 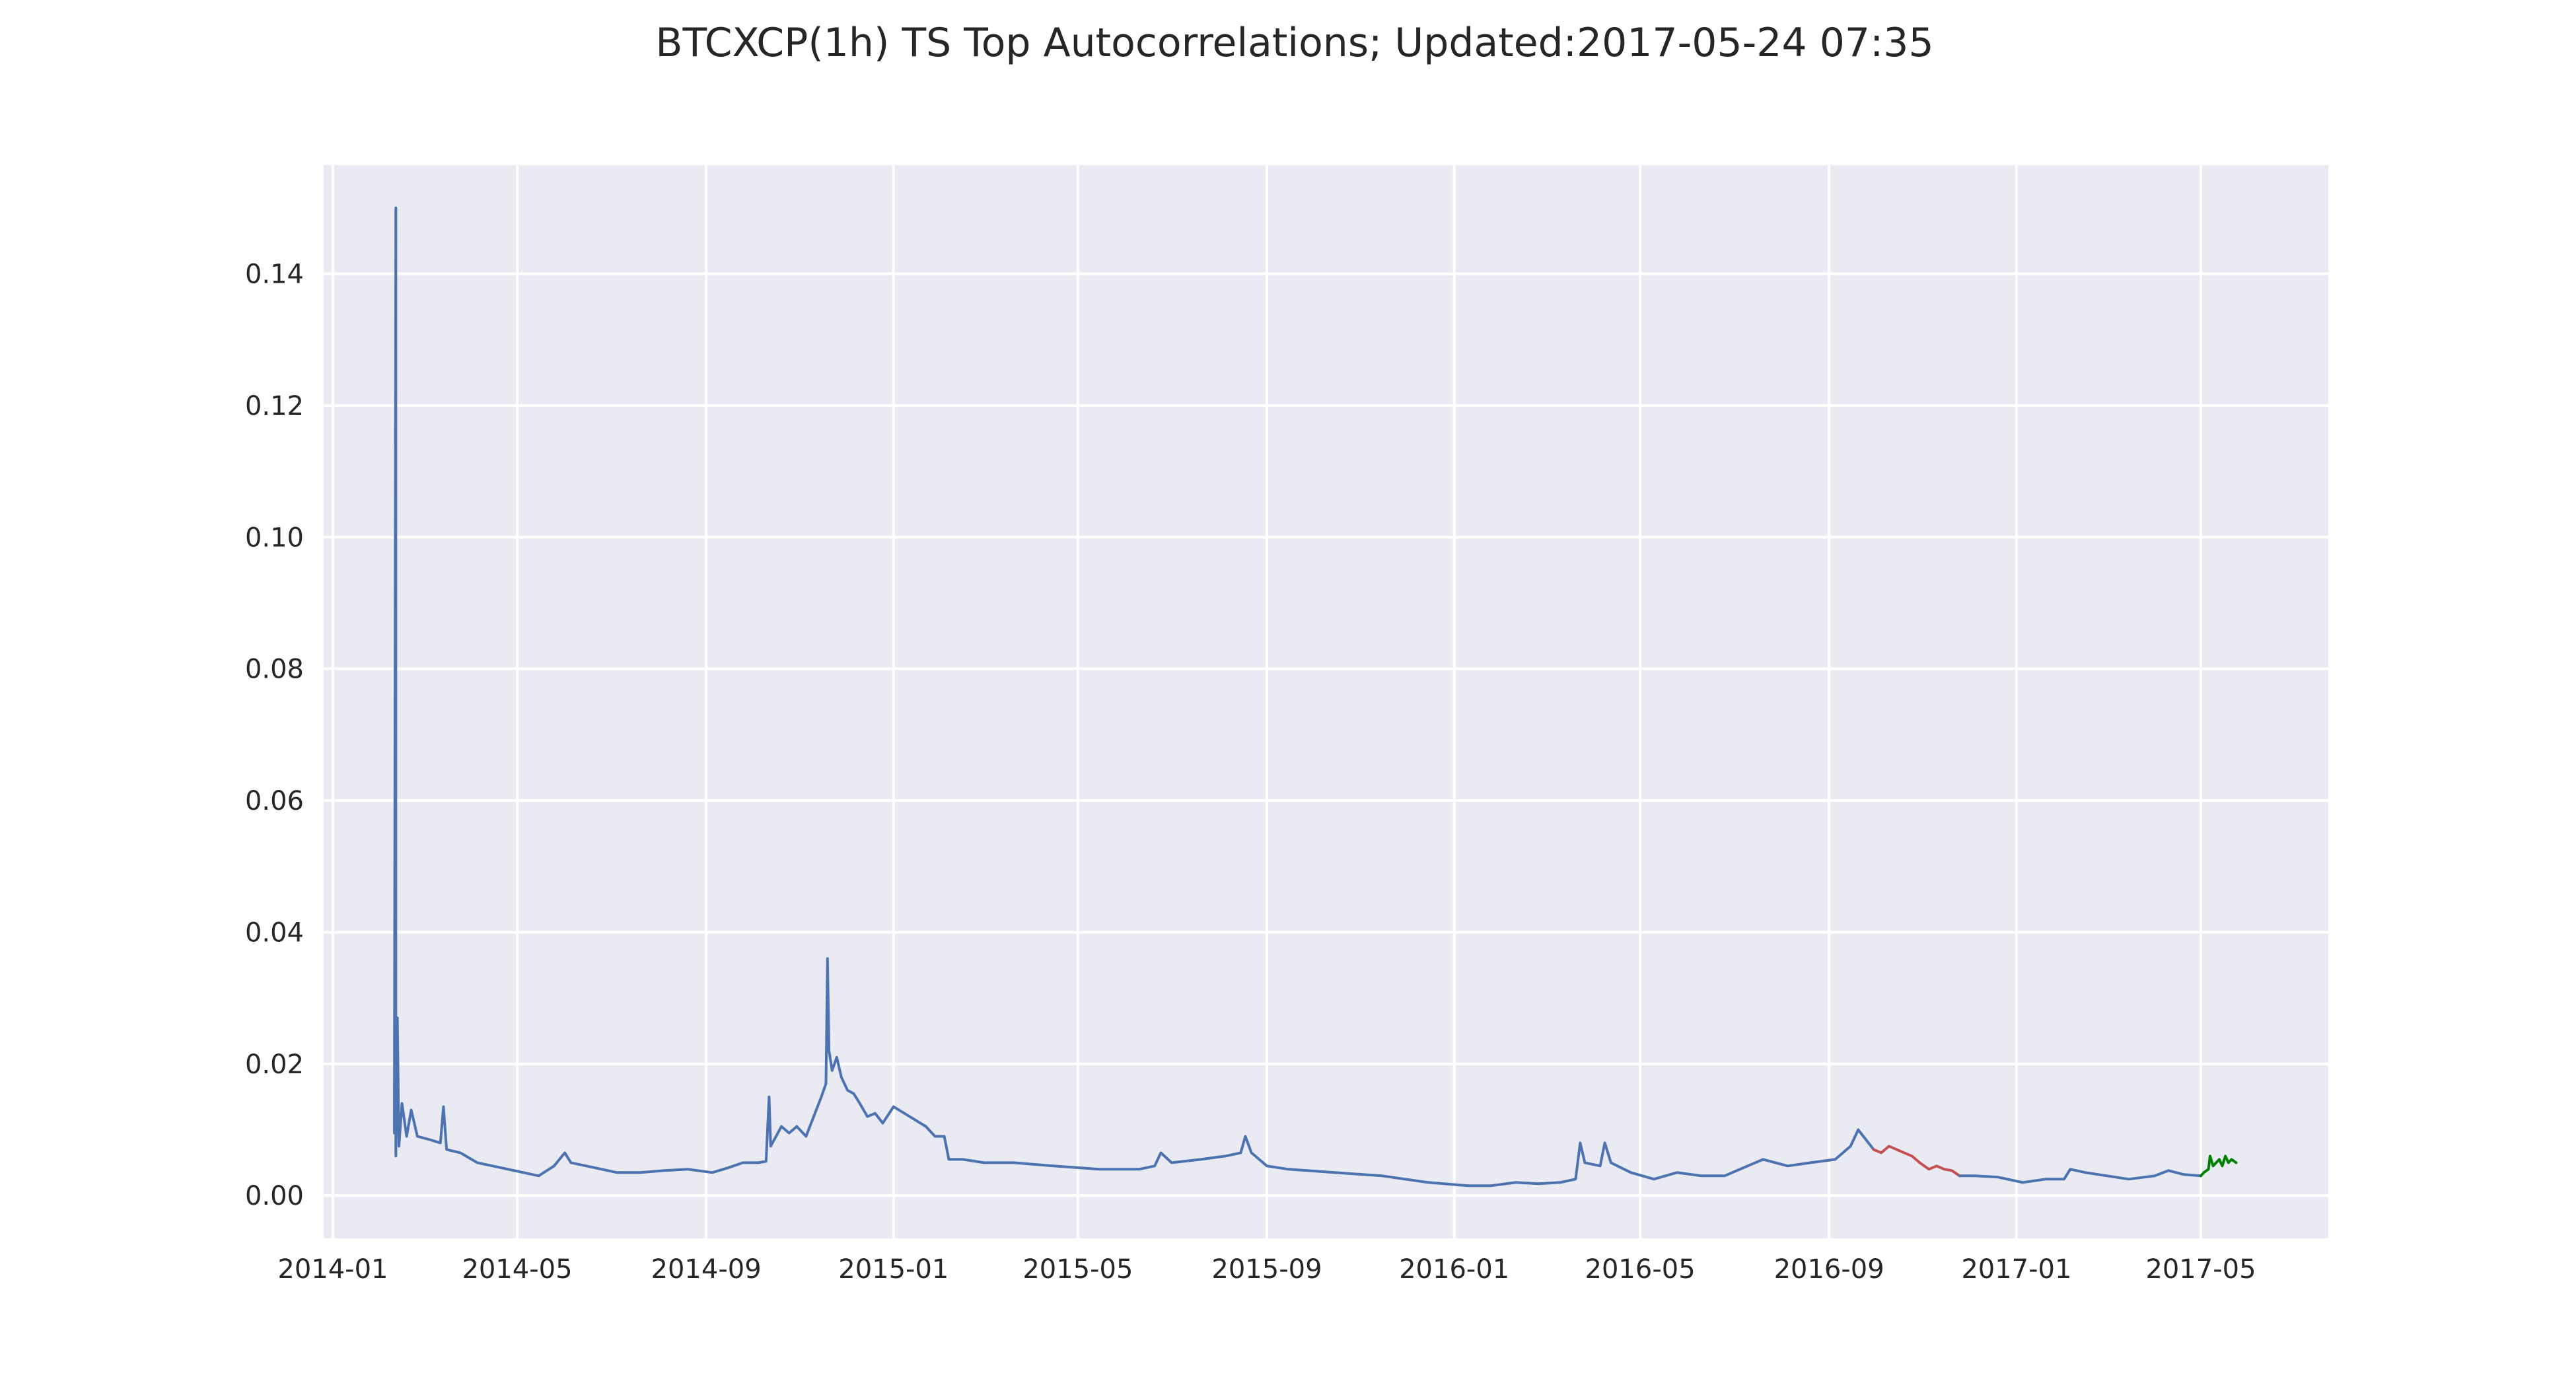 I want to click on x-tick-label: 2014-05, so click(x=517, y=1269).